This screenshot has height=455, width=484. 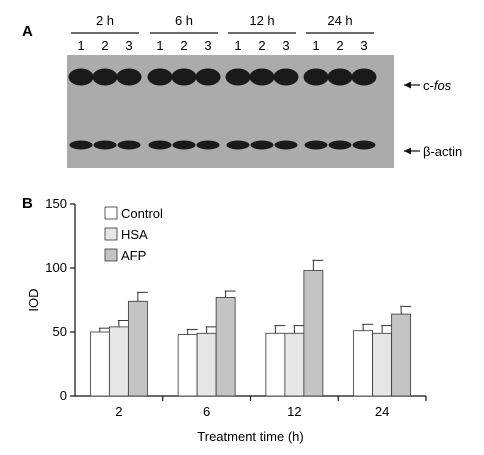 What do you see at coordinates (63, 395) in the screenshot?
I see `y-tick-label: 0` at bounding box center [63, 395].